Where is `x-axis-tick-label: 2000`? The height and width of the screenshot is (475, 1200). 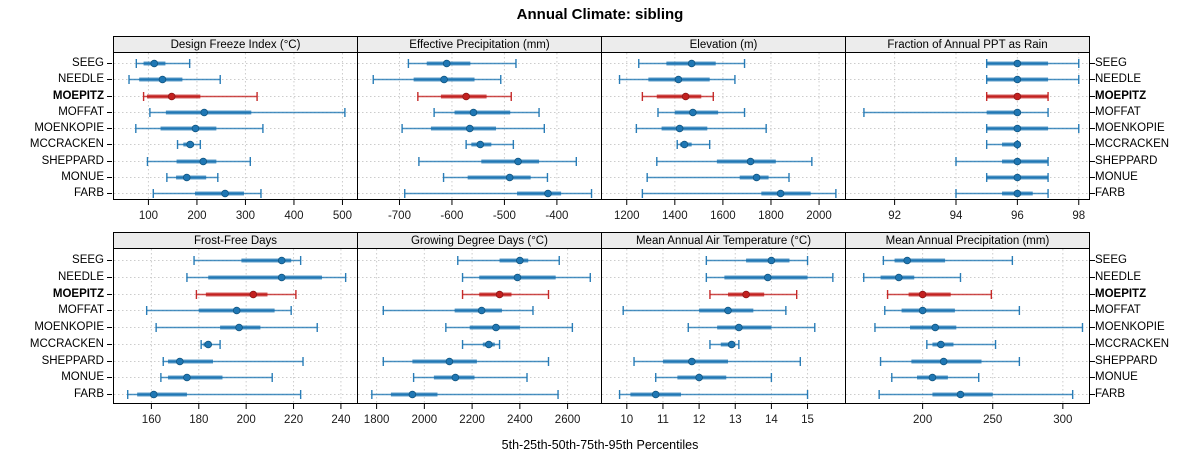 x-axis-tick-label: 2000 is located at coordinates (425, 420).